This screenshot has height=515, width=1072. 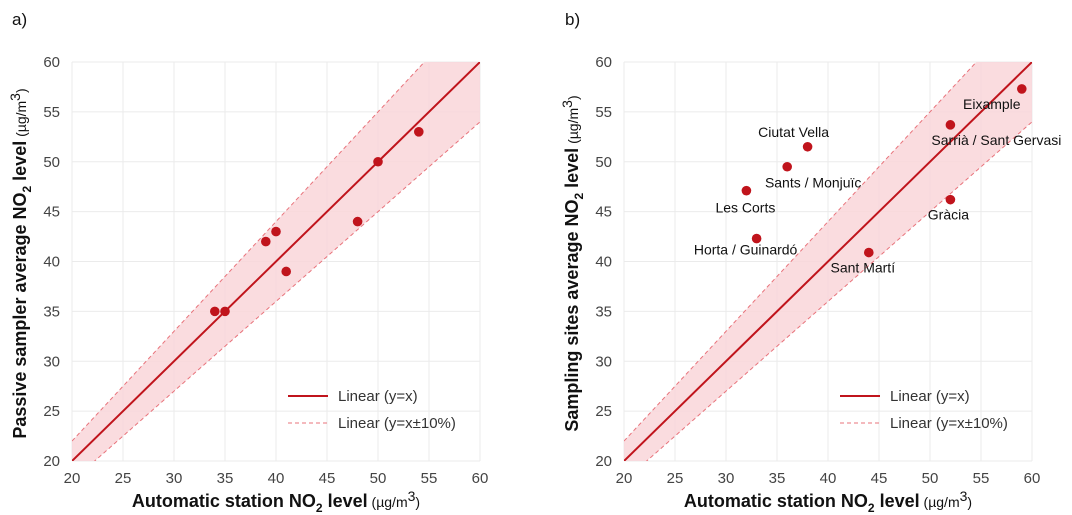 What do you see at coordinates (863, 268) in the screenshot?
I see `point-label: Sant Martí` at bounding box center [863, 268].